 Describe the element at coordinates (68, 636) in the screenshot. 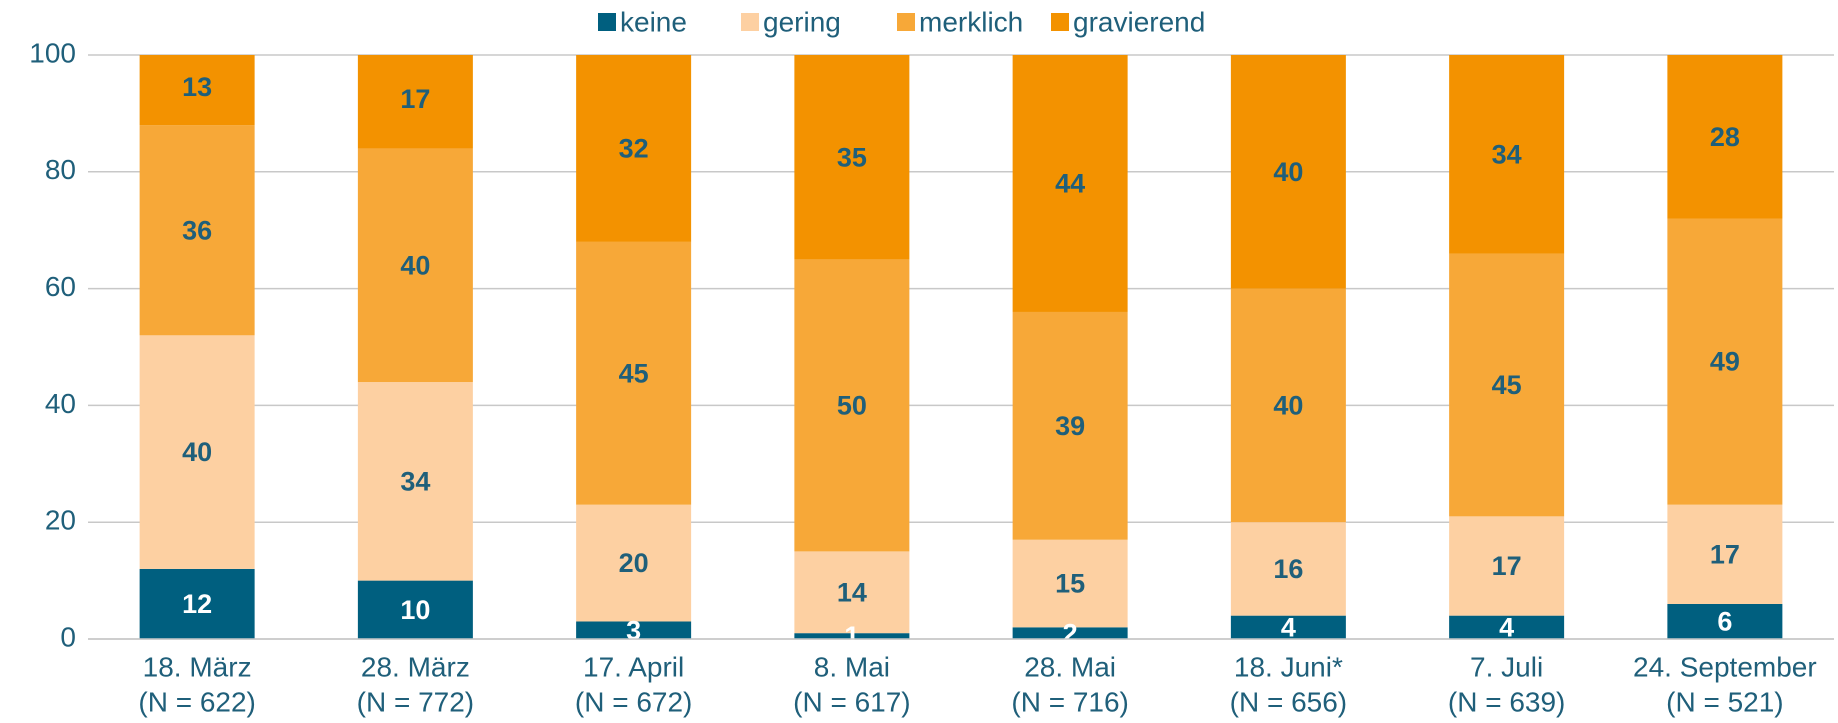

I see `y-tick-label: 0` at that location.